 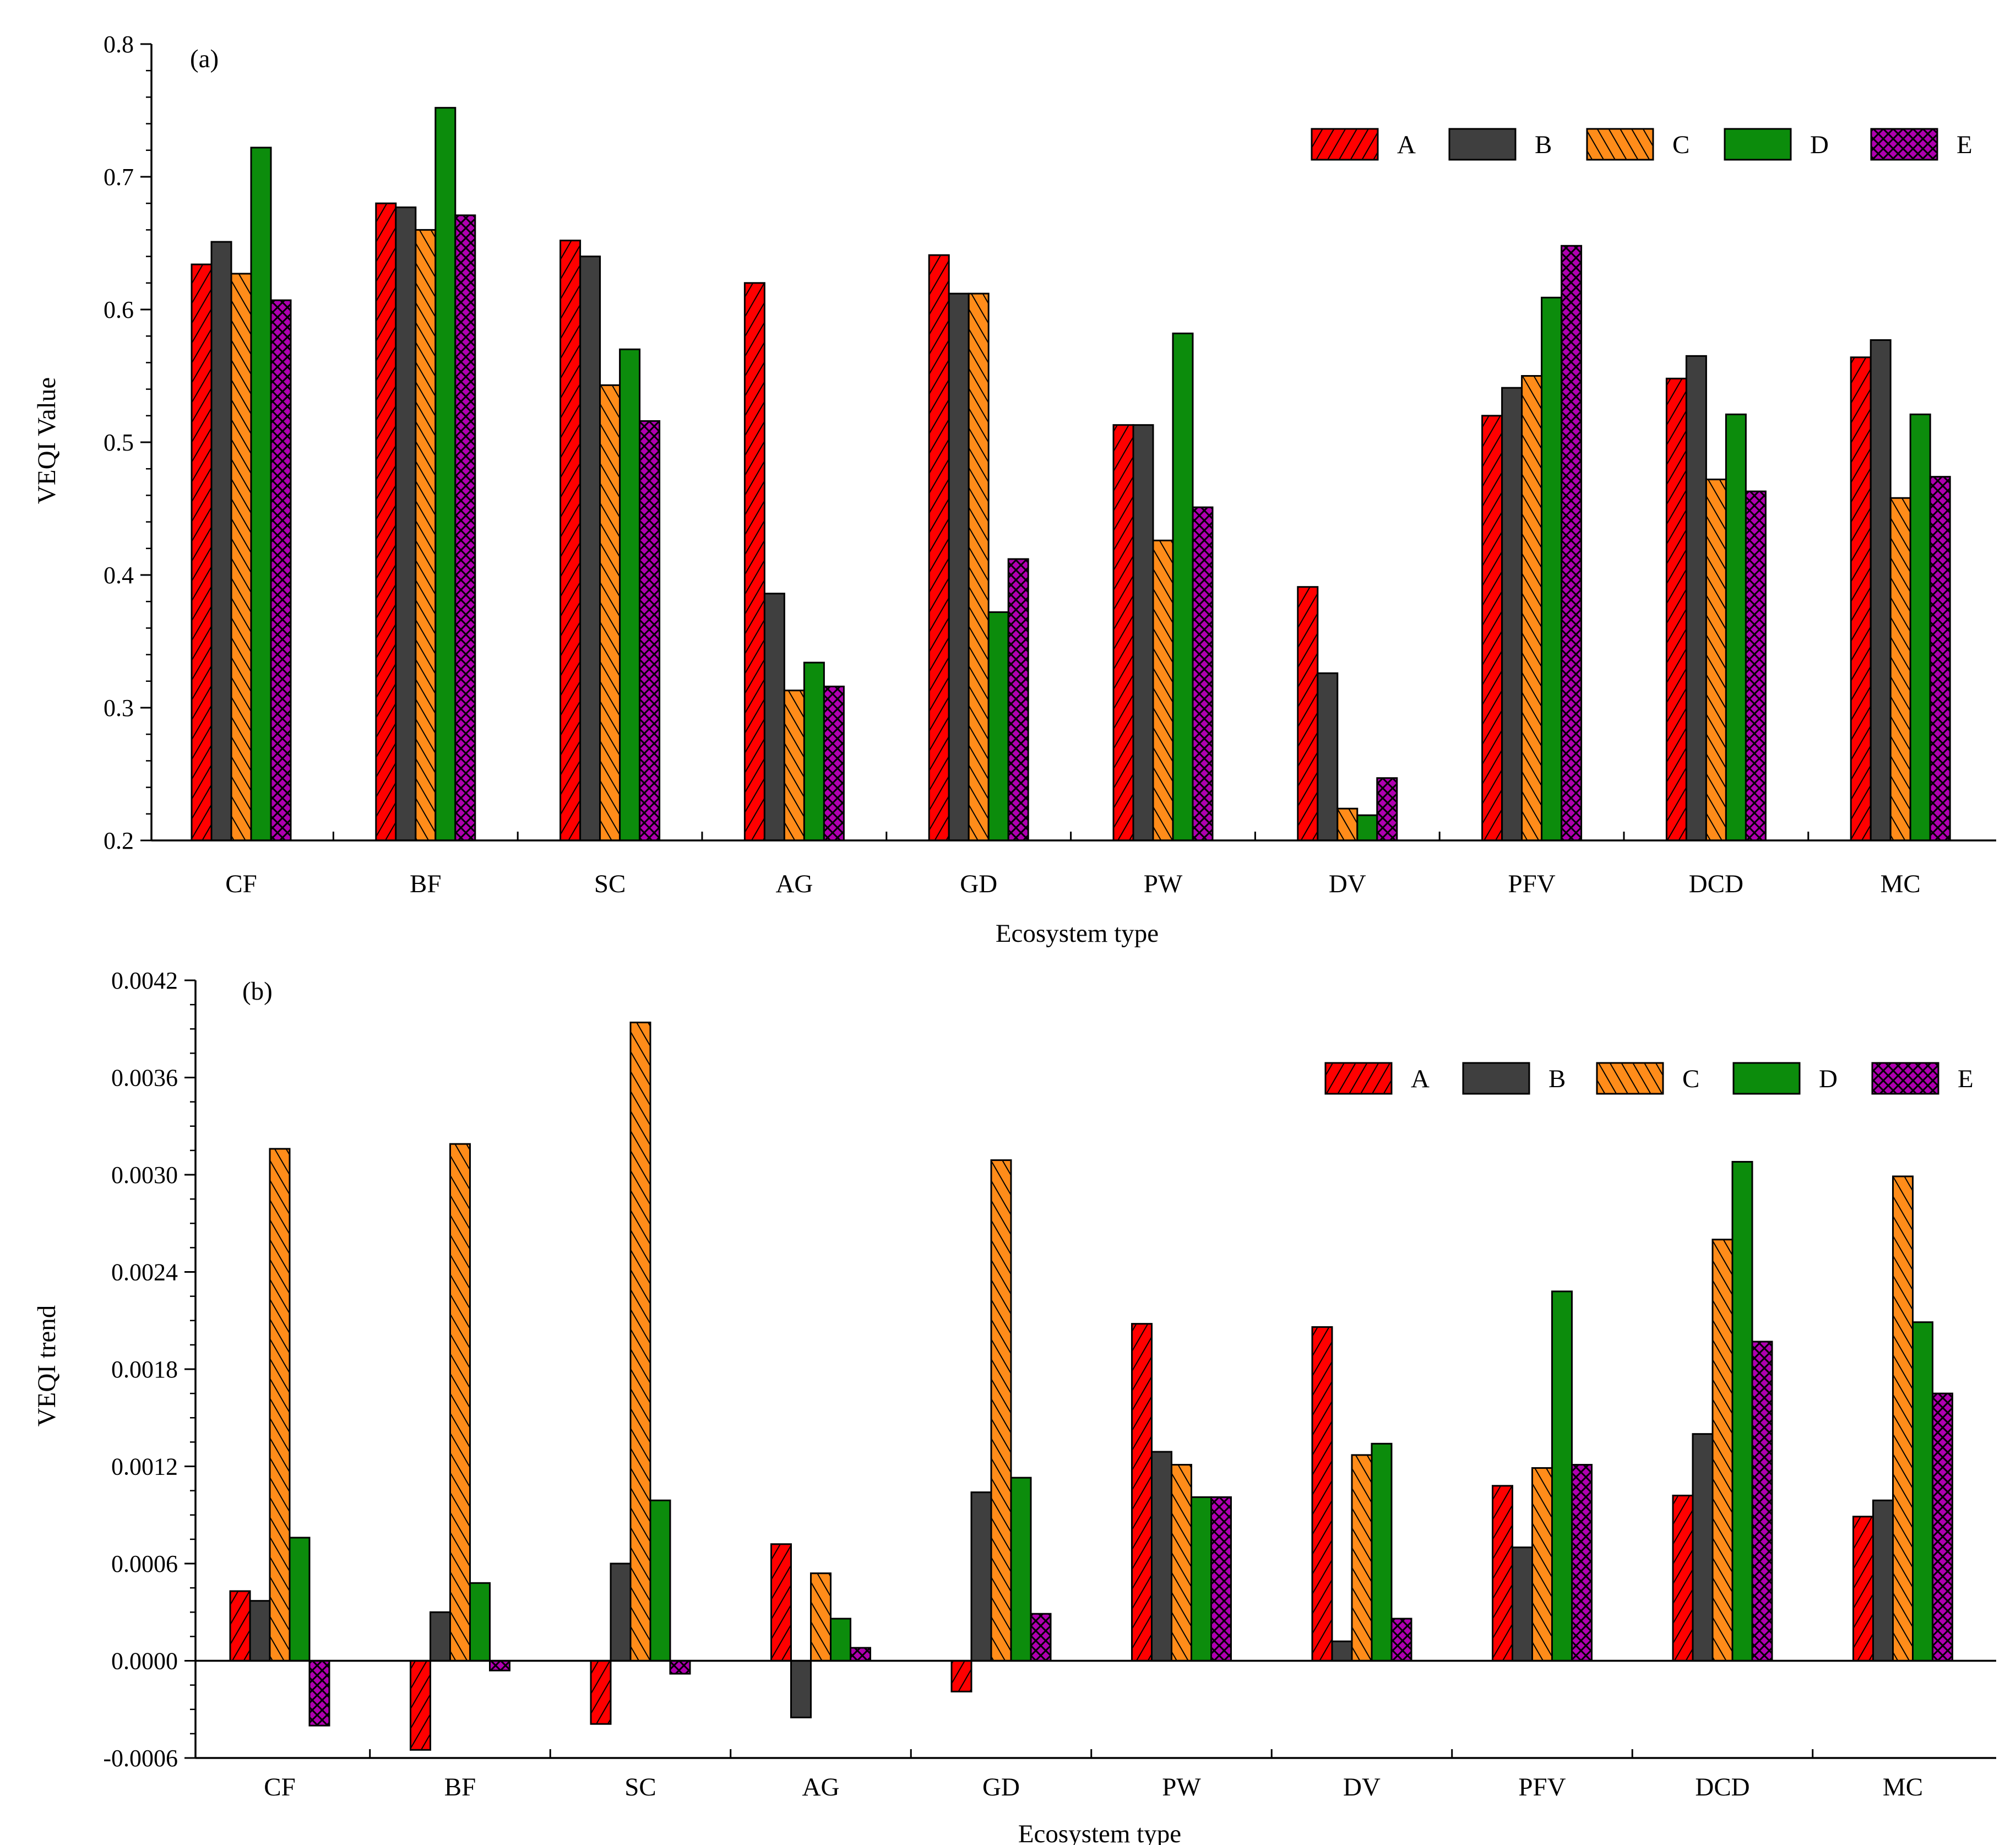 I want to click on bar-GD-D, so click(x=1021, y=1569).